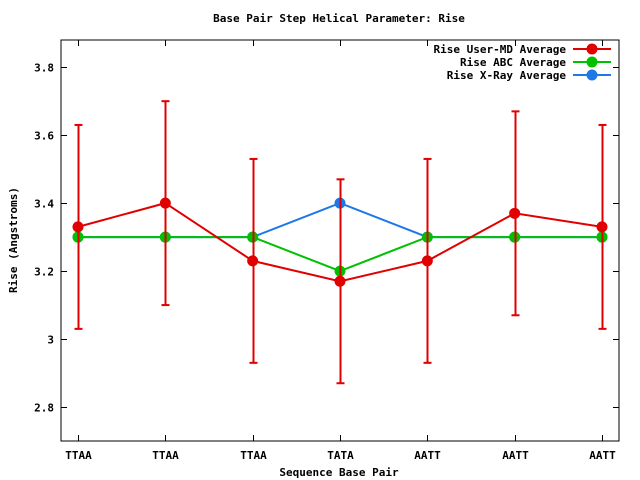  Describe the element at coordinates (507, 75) in the screenshot. I see `legend-label: Rise X-Ray Average` at that location.